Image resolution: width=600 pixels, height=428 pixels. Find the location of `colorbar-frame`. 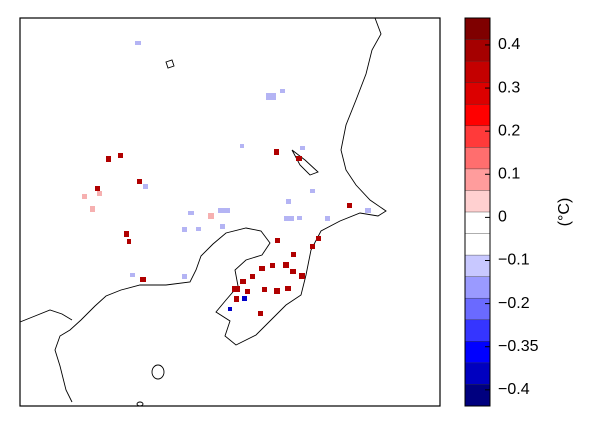

colorbar-frame is located at coordinates (477, 212).